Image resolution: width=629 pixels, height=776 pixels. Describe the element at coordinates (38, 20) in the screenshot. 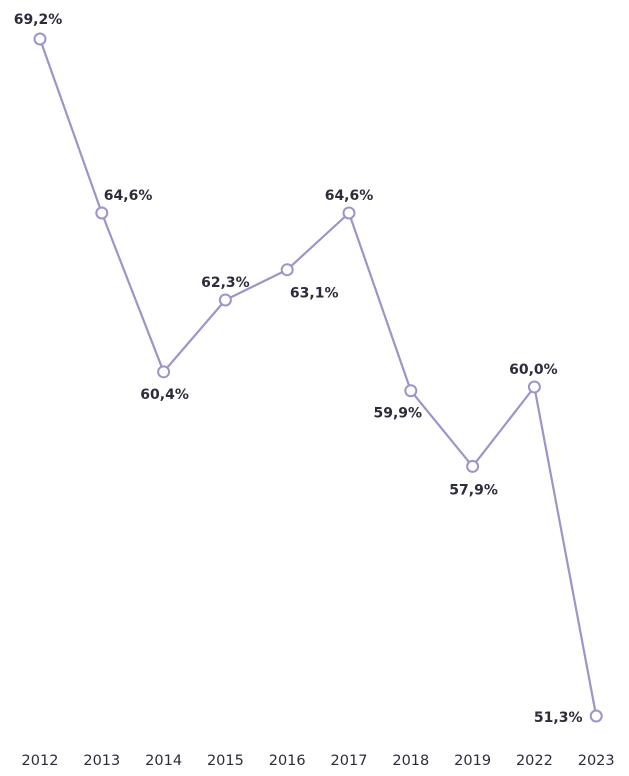

I see `data-label-2012: 69,2%` at that location.